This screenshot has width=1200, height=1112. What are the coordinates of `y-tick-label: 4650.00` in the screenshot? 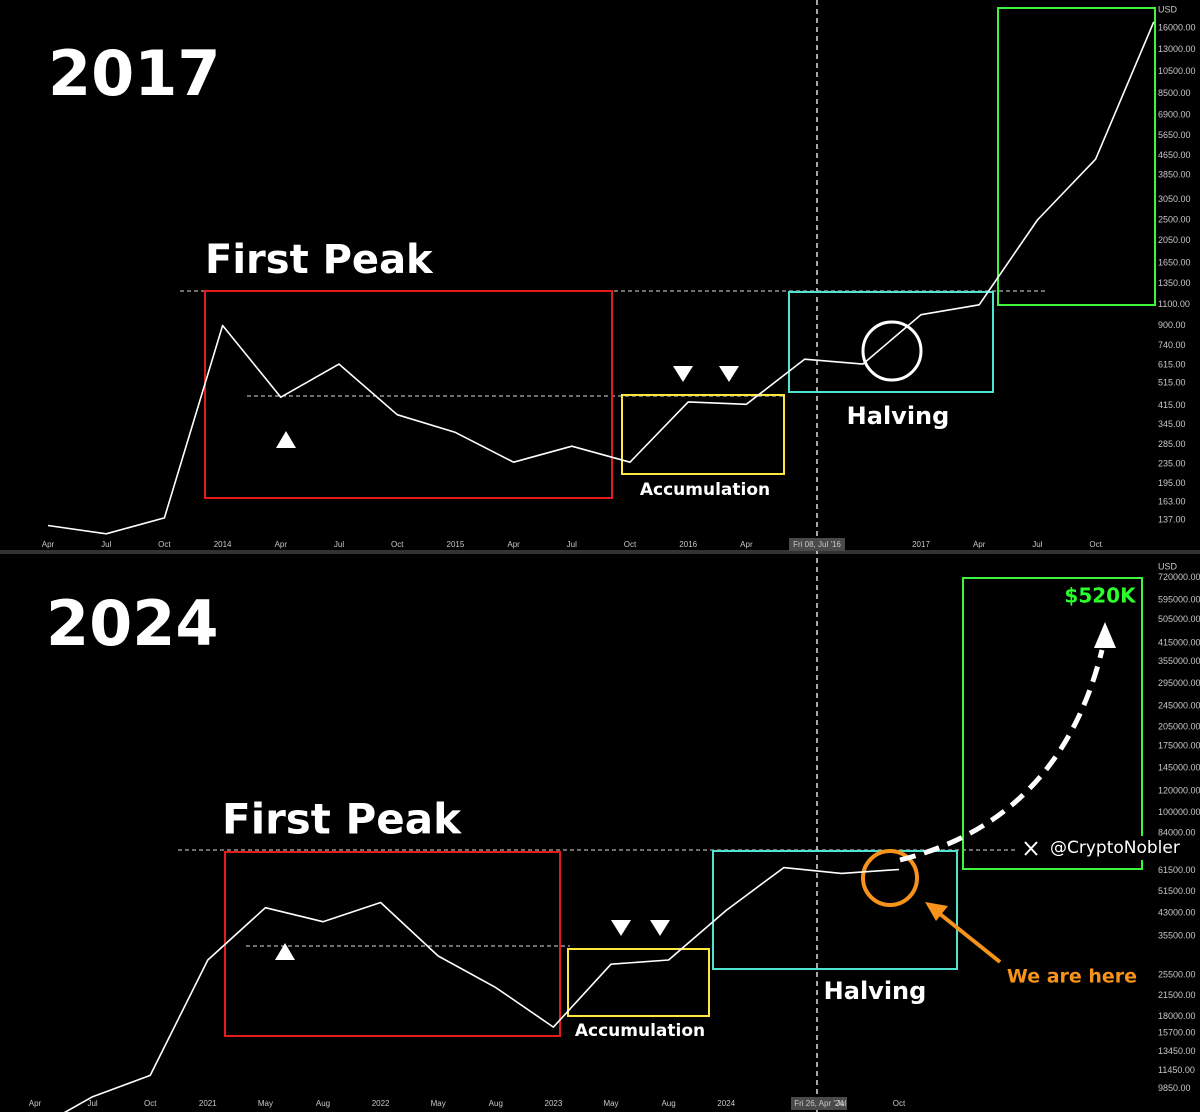 It's located at (1174, 155).